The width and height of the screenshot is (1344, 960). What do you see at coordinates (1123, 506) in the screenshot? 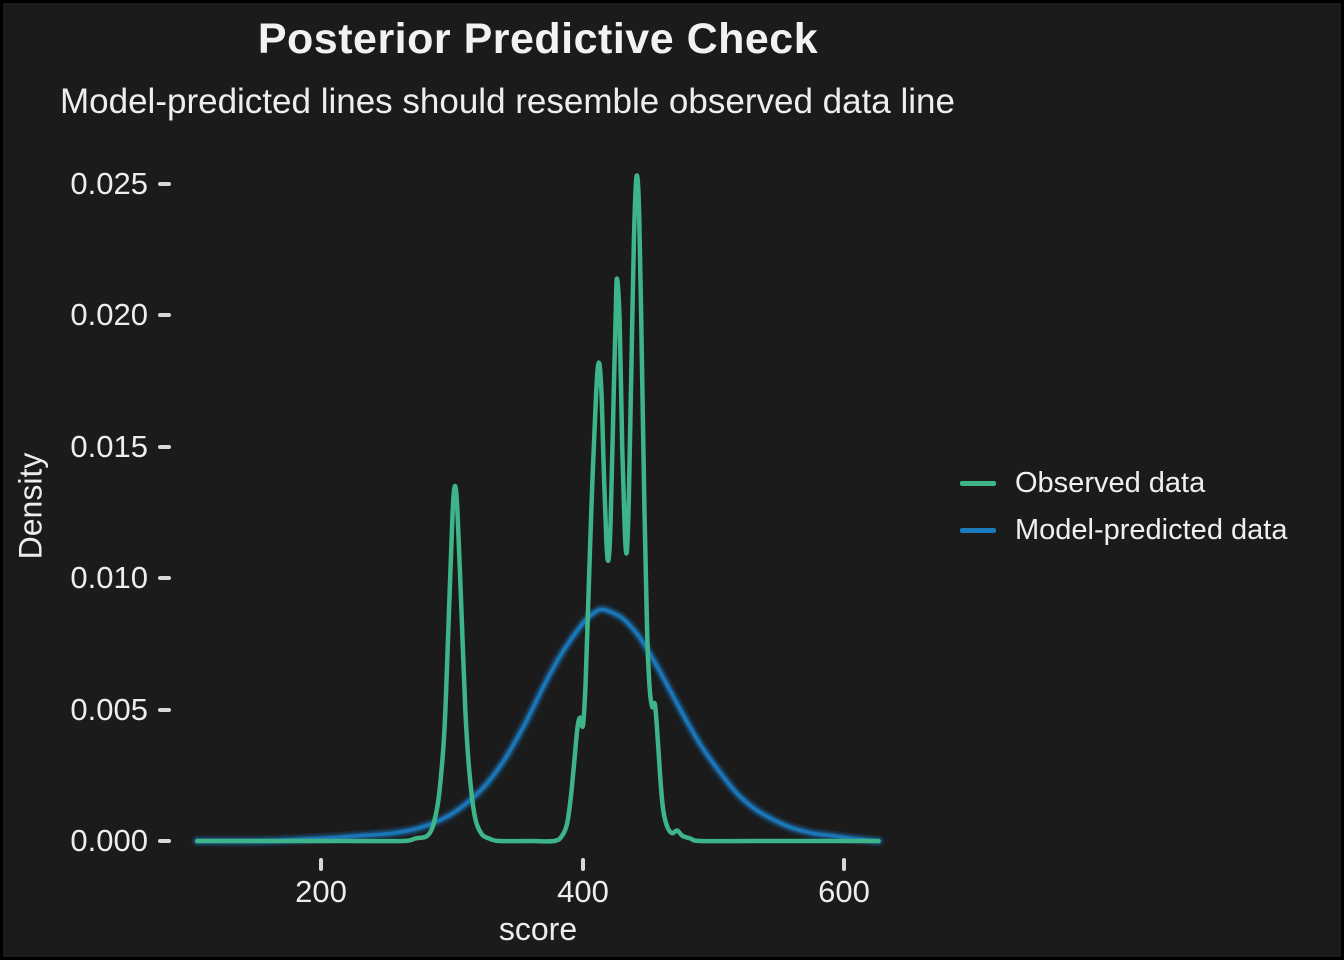
I see `legend: Observed data Model-predicted data` at bounding box center [1123, 506].